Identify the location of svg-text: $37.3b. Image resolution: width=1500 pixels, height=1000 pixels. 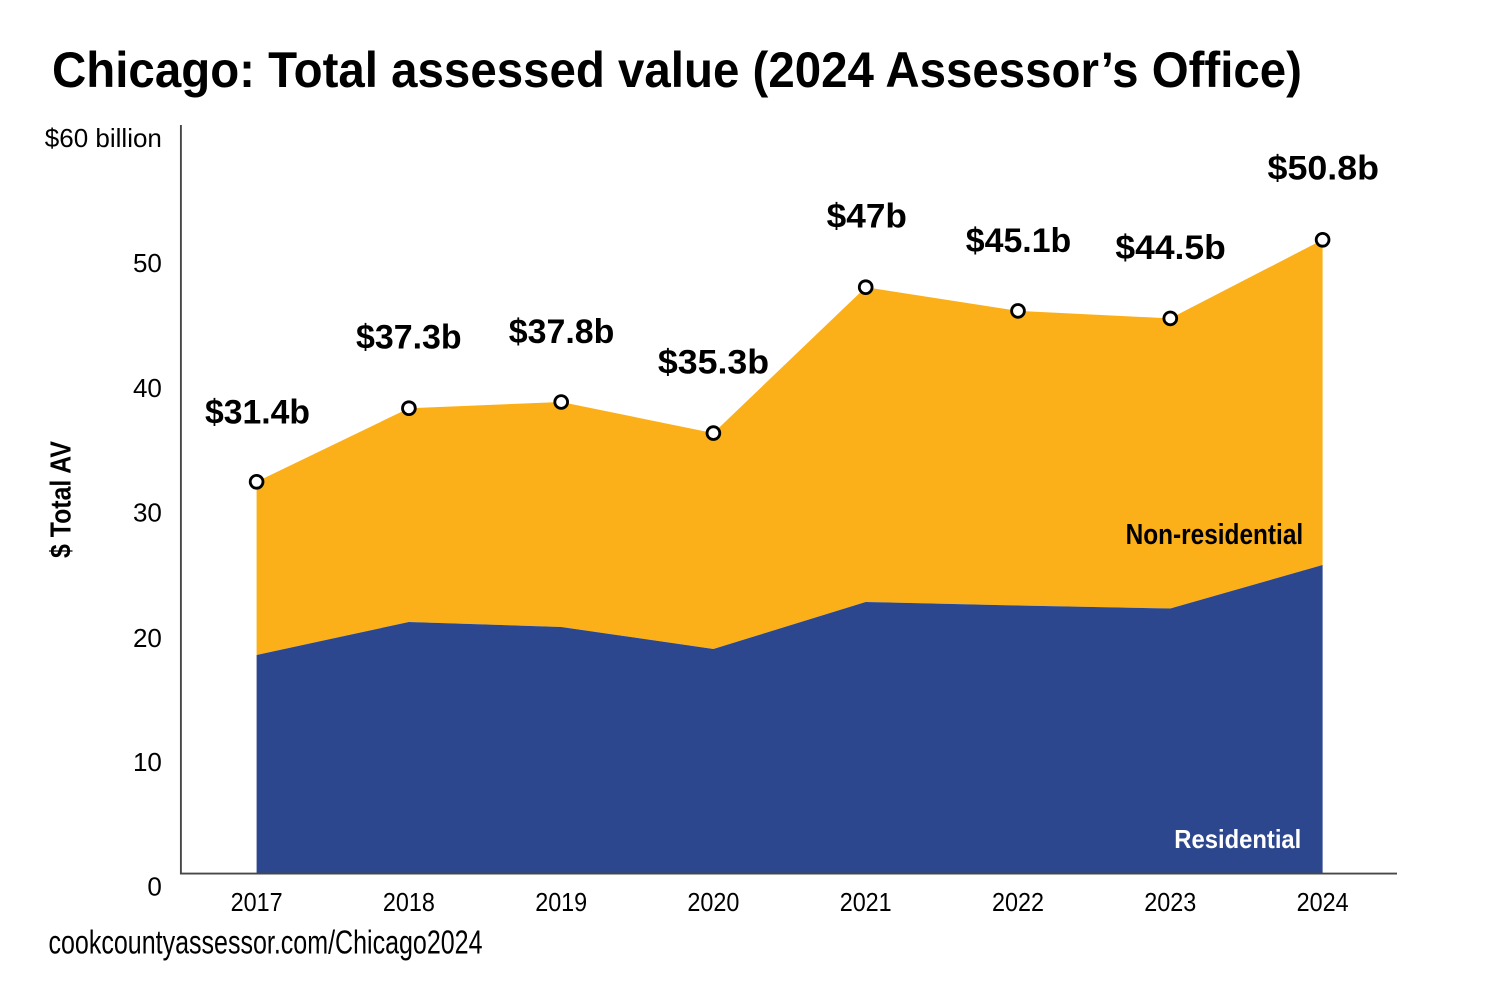
(409, 338).